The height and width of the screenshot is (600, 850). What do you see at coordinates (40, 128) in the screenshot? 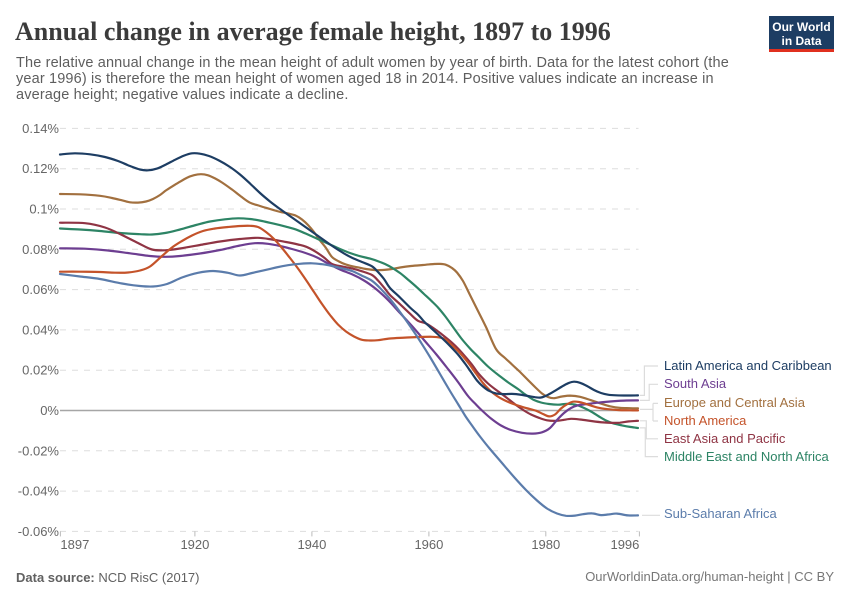
I see `svg-text: 0.14%` at bounding box center [40, 128].